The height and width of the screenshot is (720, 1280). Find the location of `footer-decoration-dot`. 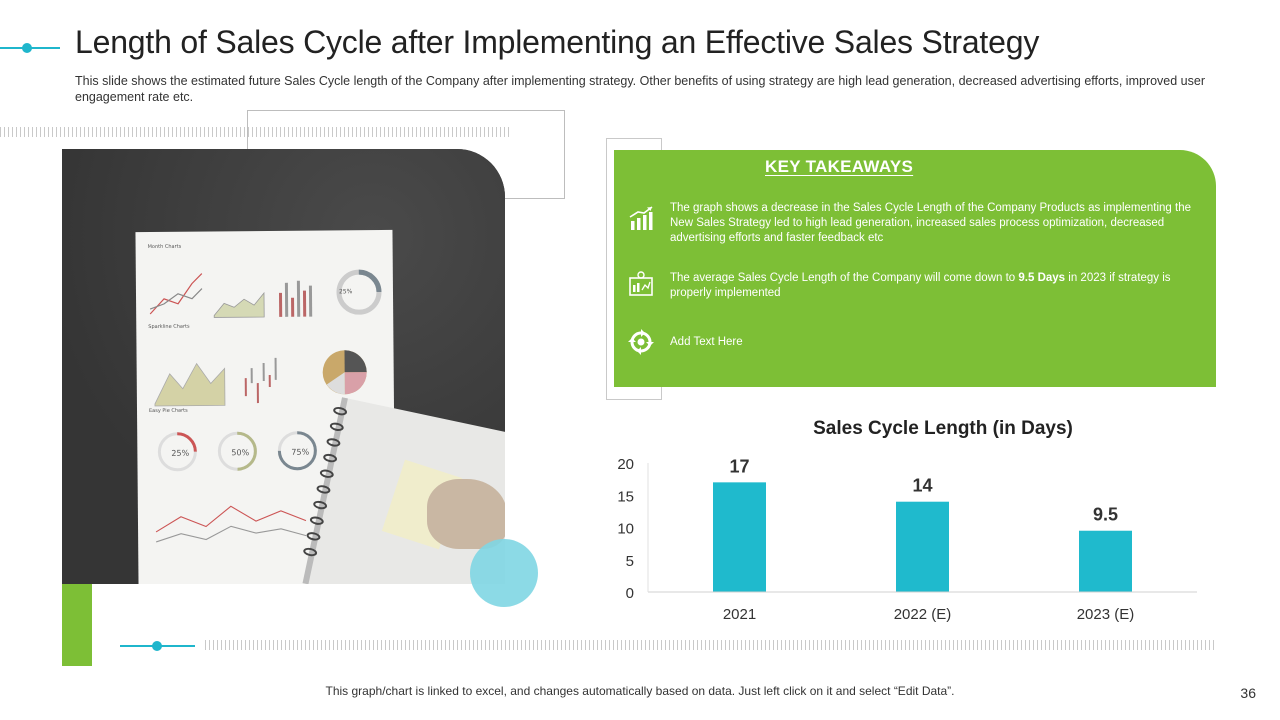

footer-decoration-dot is located at coordinates (157, 646).